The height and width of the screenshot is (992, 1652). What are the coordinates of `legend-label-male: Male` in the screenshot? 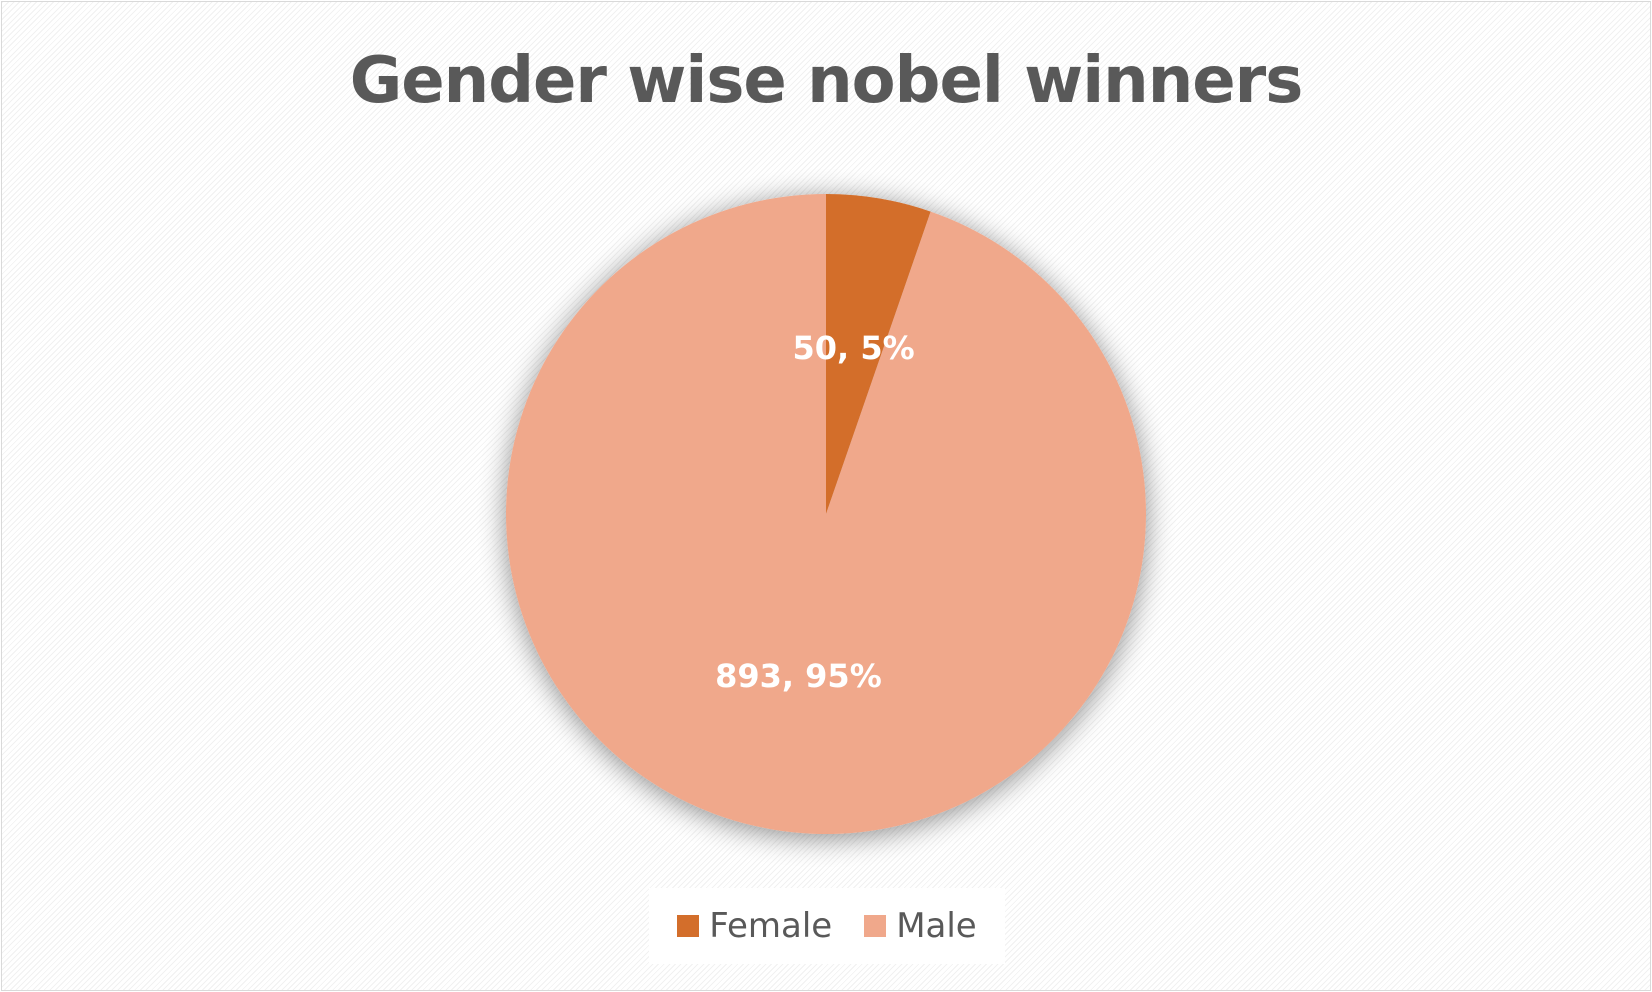 It's located at (936, 926).